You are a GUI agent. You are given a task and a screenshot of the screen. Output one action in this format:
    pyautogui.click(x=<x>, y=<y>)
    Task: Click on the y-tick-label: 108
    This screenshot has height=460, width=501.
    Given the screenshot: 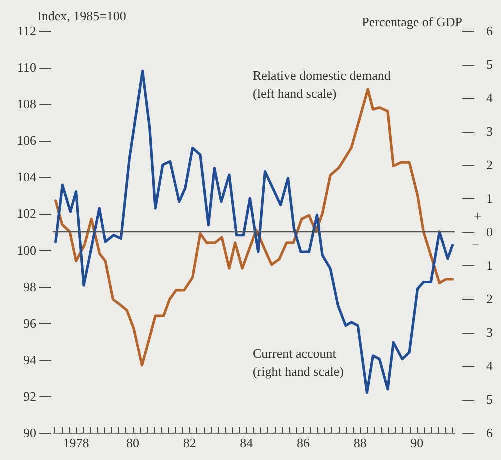 What is the action you would take?
    pyautogui.click(x=26, y=104)
    